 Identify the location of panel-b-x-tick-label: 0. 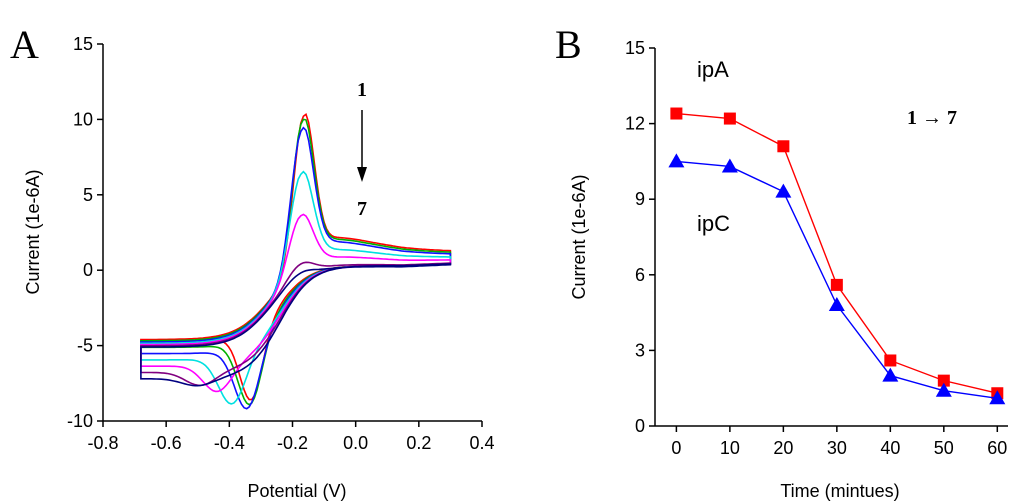
(676, 448).